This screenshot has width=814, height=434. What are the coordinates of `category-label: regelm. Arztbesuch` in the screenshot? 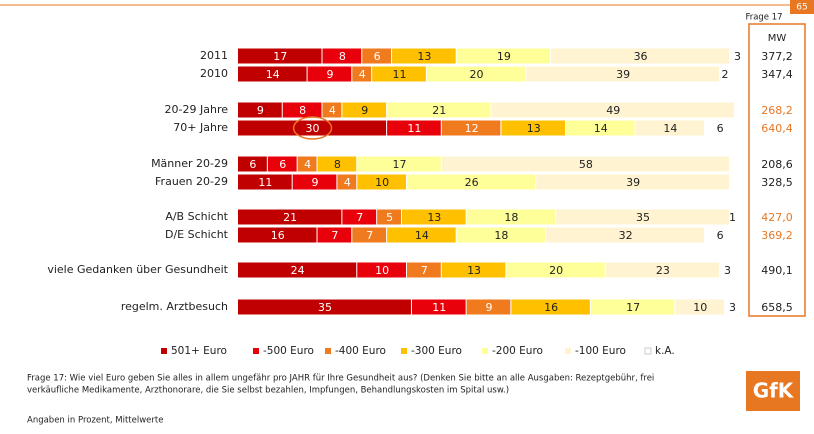 It's located at (174, 306).